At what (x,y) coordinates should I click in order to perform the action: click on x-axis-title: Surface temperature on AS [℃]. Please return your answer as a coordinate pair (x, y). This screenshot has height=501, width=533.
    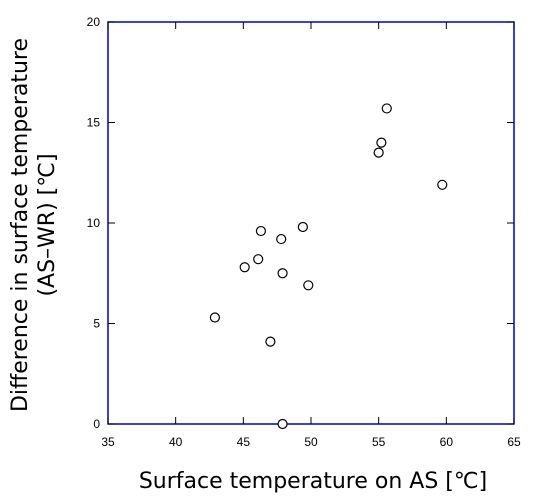
    Looking at the image, I should click on (313, 481).